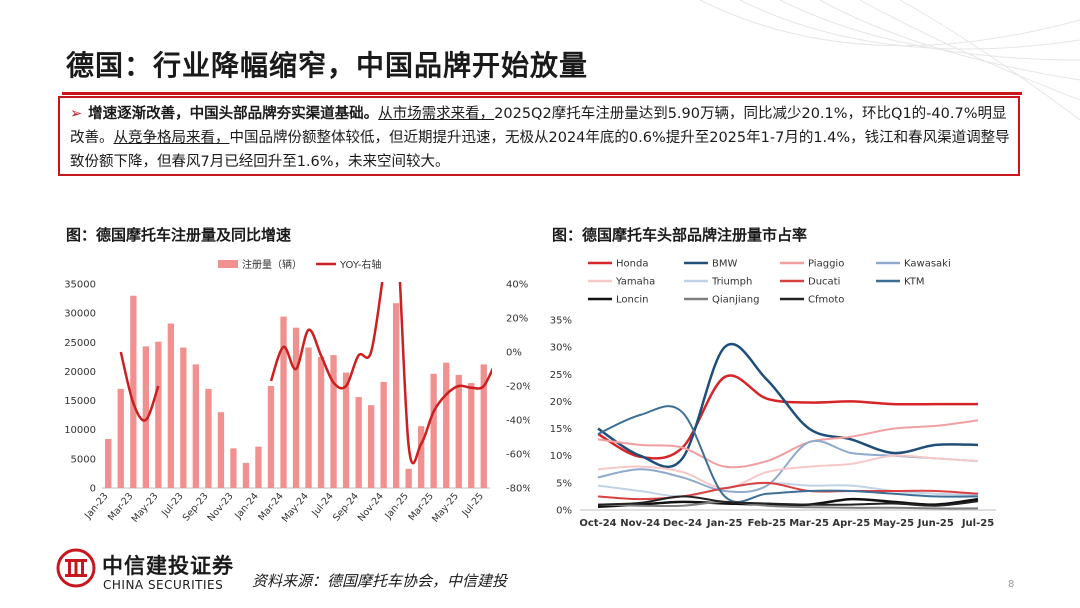 The width and height of the screenshot is (1080, 608). I want to click on y-left-tick-label: 15000, so click(80, 401).